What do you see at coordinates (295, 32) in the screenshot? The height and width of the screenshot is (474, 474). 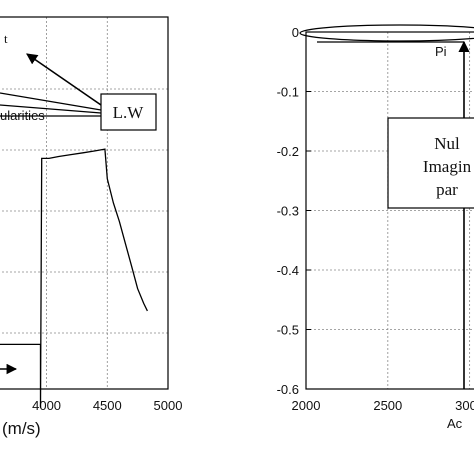 I see `right-y-tick-label: 0` at bounding box center [295, 32].